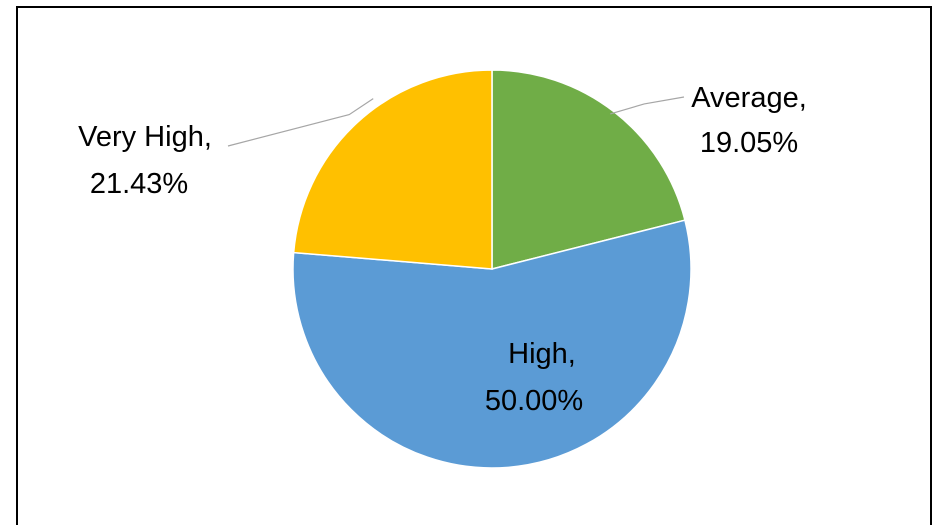  Describe the element at coordinates (300, 122) in the screenshot. I see `leader-line-very-high` at that location.